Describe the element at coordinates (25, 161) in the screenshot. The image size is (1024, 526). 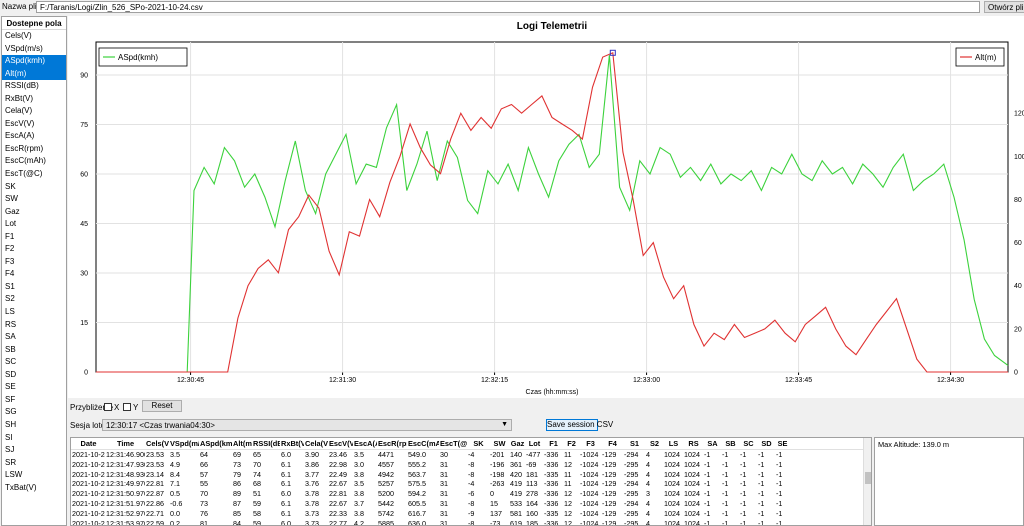
I see `field-item: EscC(mAh)` at that location.